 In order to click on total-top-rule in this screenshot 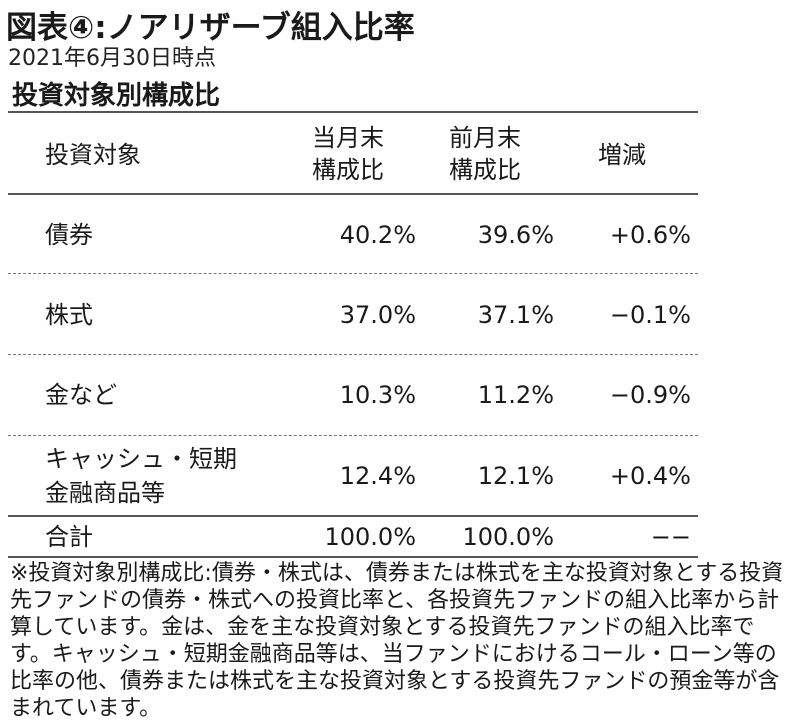, I will do `click(353, 516)`.